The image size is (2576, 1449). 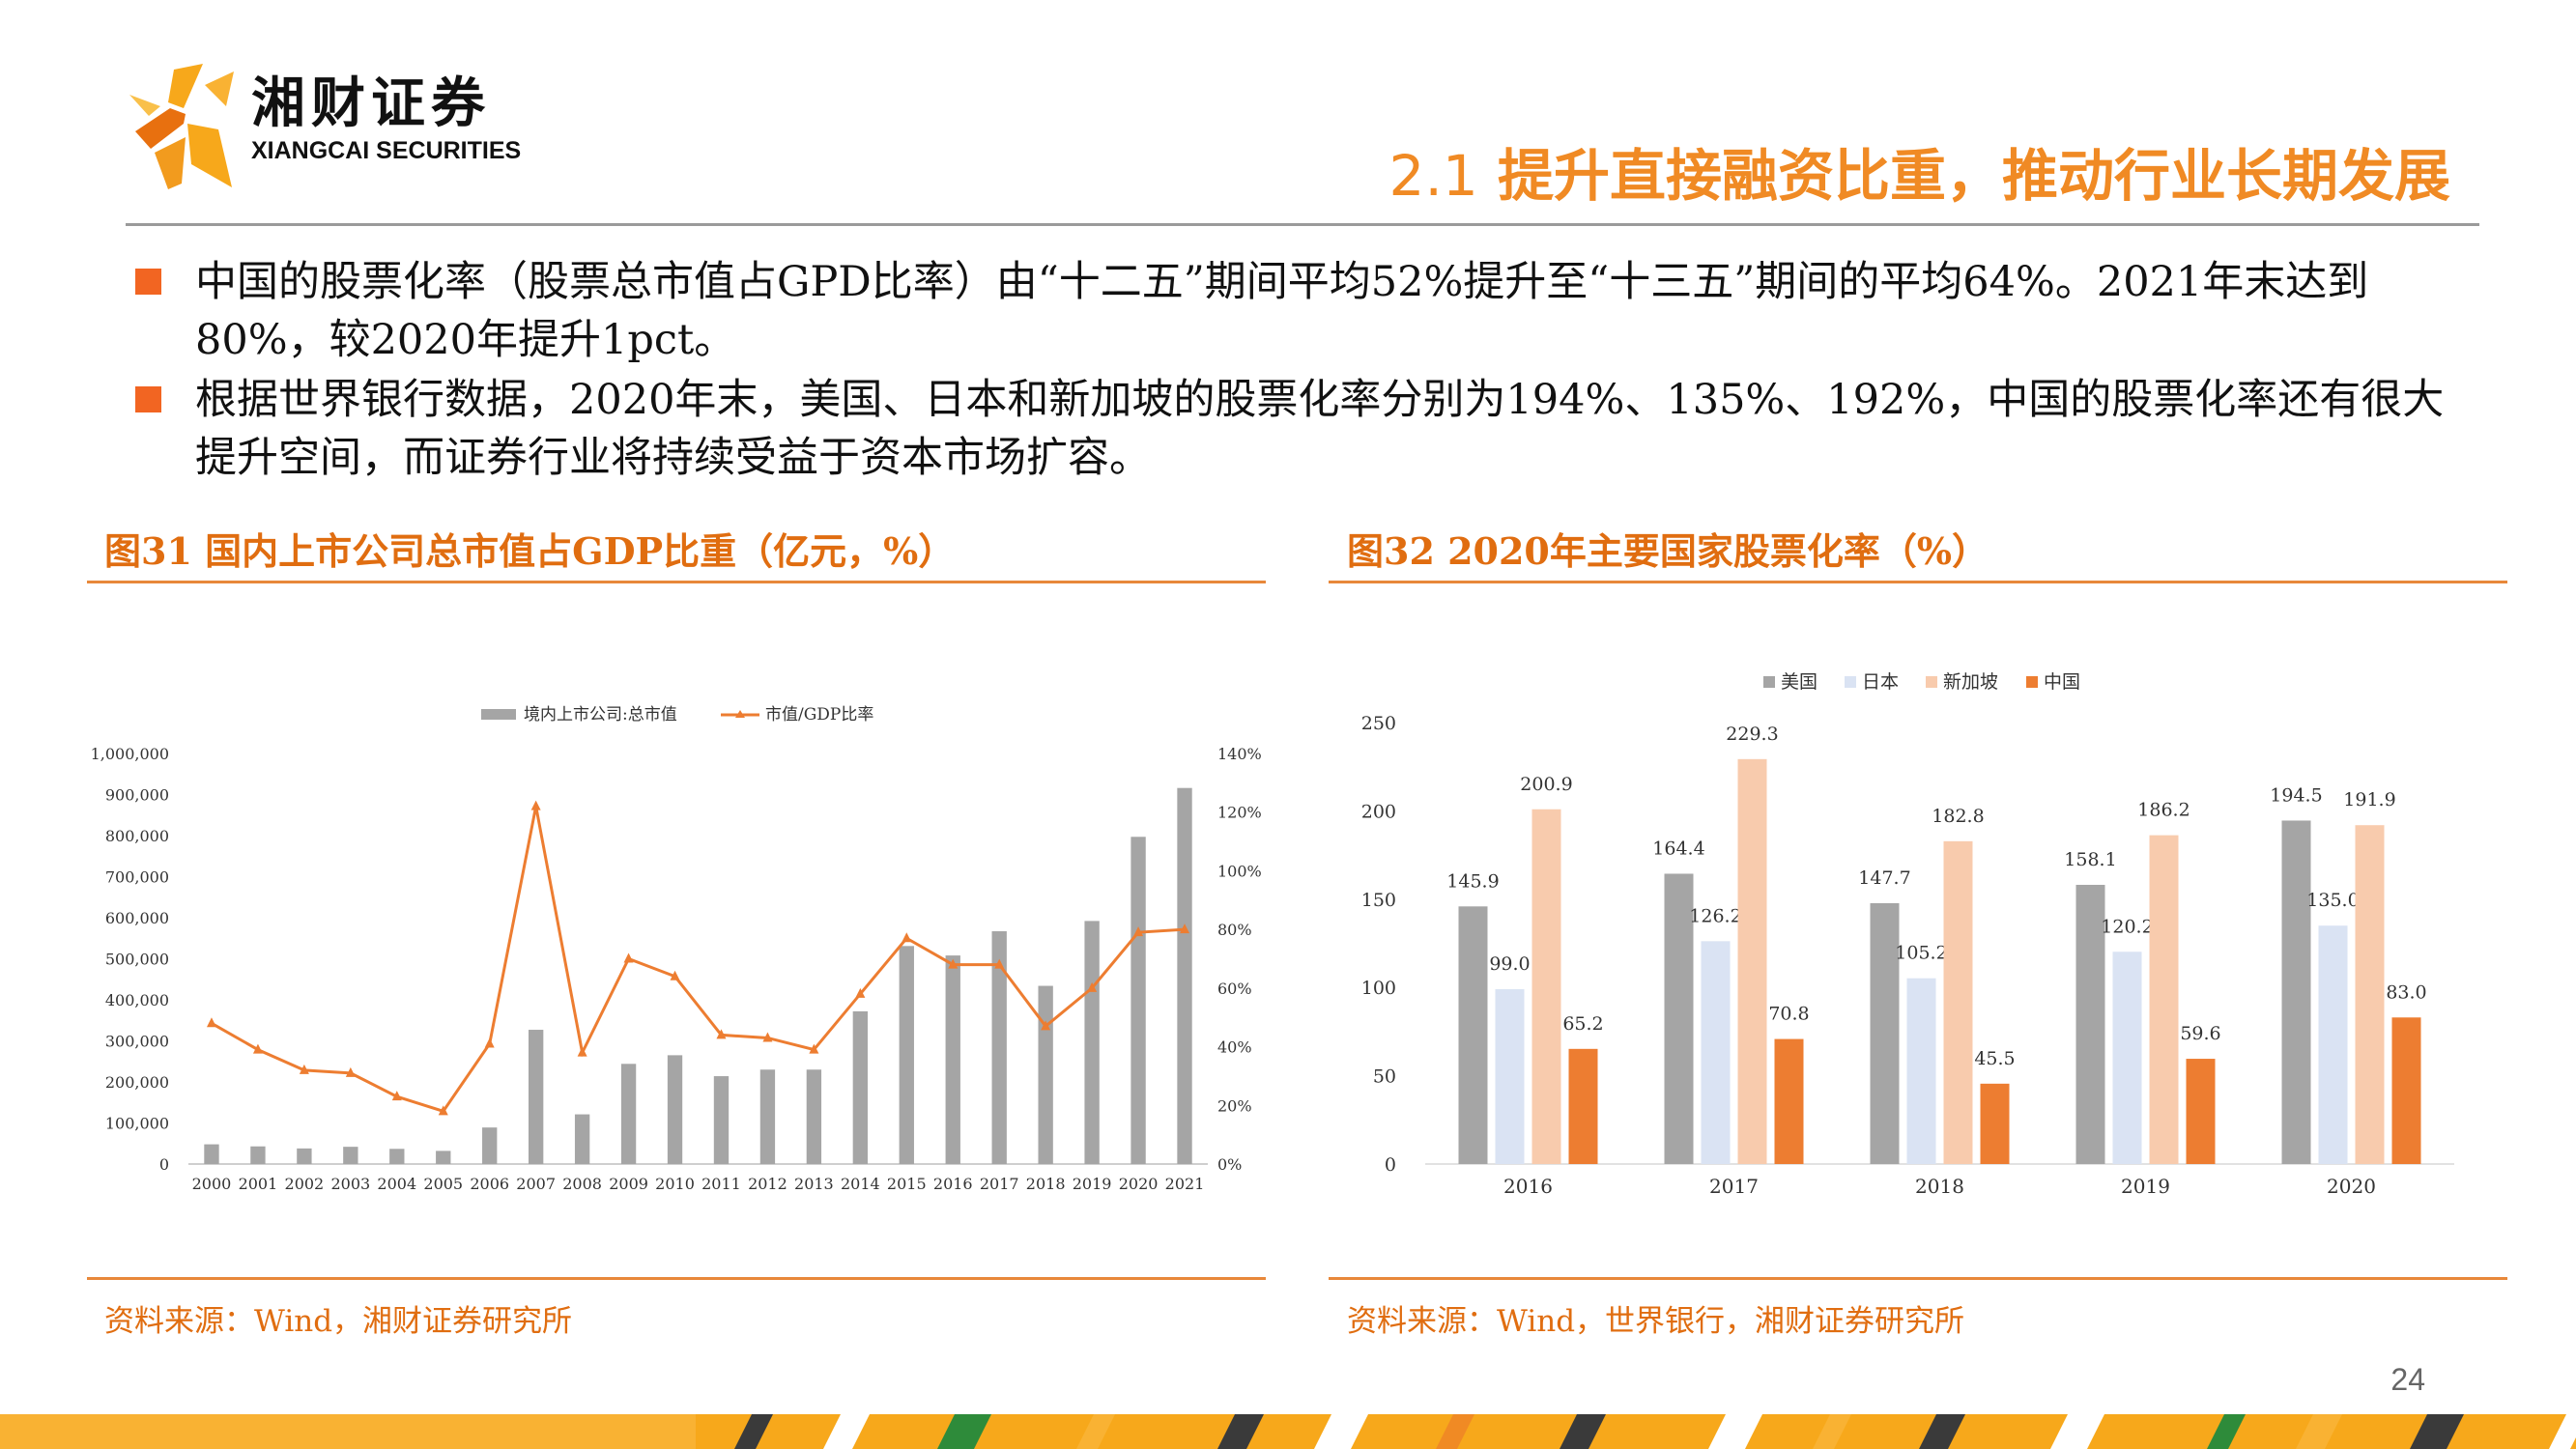 I want to click on data-label: 191.9, so click(x=2369, y=799).